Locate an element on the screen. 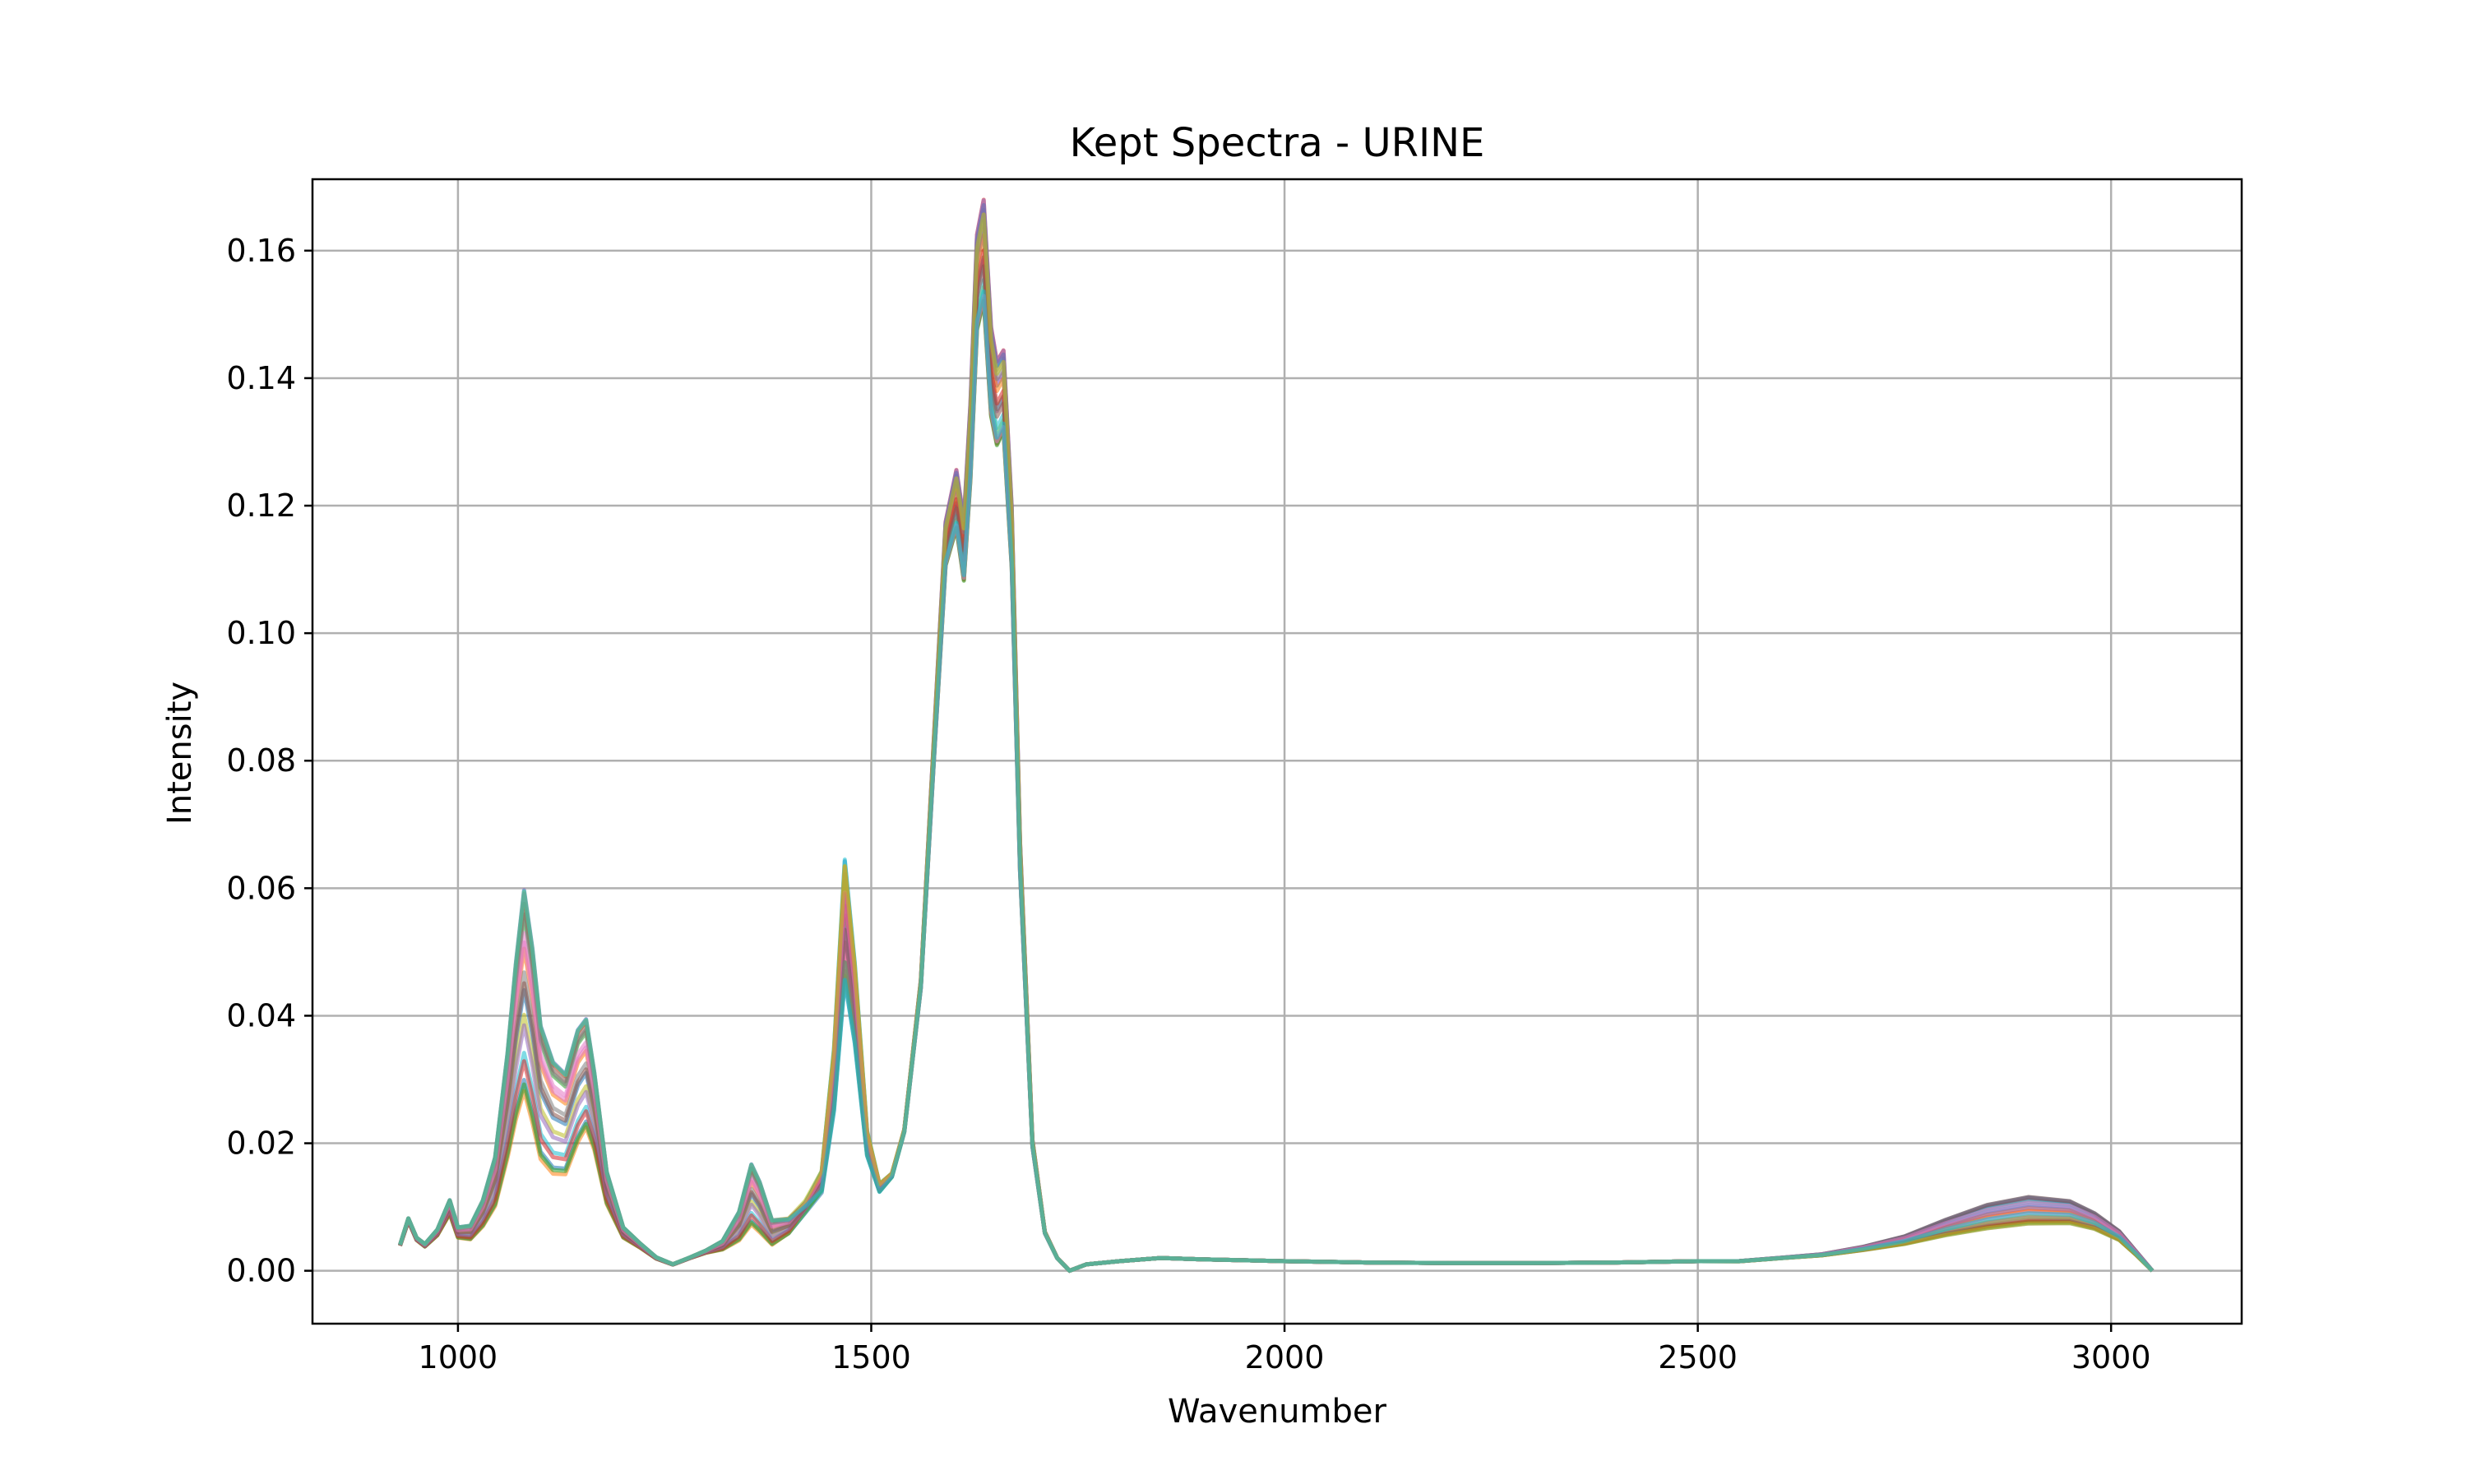 Image resolution: width=2467 pixels, height=1484 pixels. y-tick-label: 0.02 is located at coordinates (261, 1144).